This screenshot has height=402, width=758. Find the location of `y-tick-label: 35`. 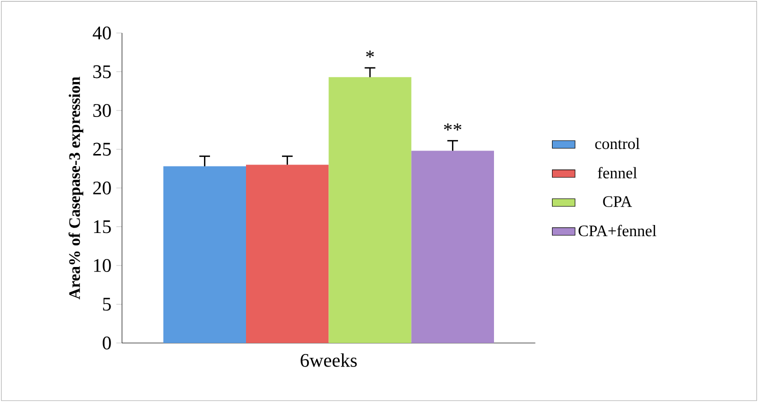

y-tick-label: 35 is located at coordinates (102, 71).